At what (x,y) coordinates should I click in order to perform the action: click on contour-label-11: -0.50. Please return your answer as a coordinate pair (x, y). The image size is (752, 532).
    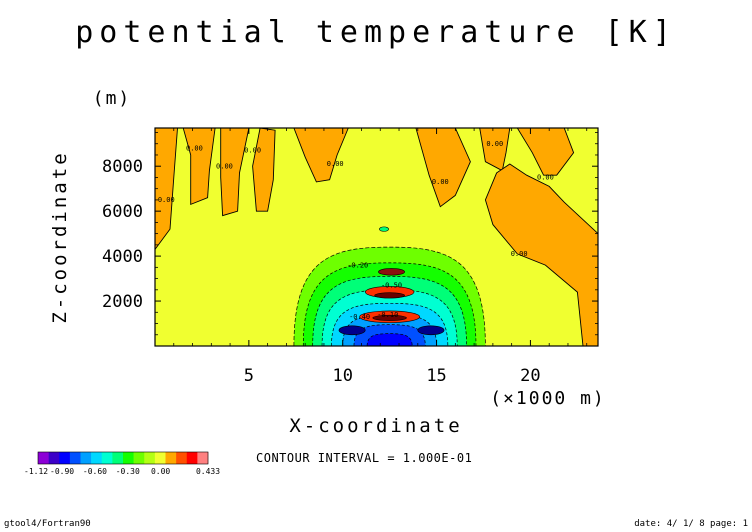
    Looking at the image, I should click on (391, 286).